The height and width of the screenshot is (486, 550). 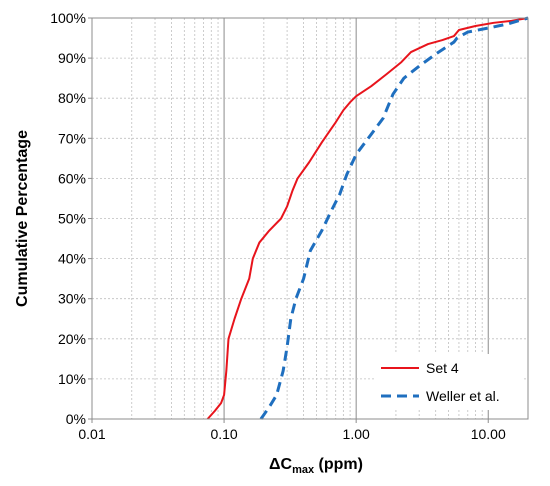 What do you see at coordinates (463, 396) in the screenshot?
I see `legend-label-weller: Weller et al.` at bounding box center [463, 396].